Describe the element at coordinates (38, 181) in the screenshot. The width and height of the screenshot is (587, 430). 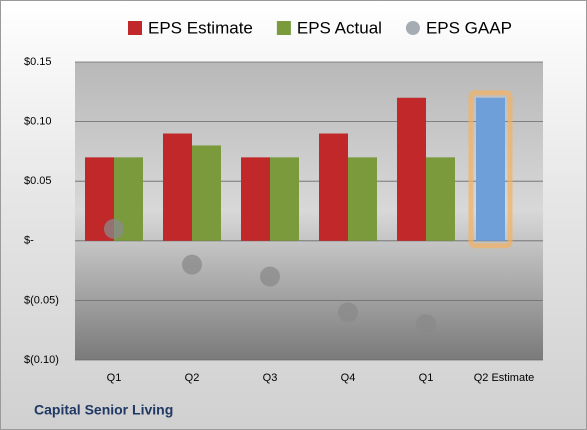
I see `y-tick-label: $0.05` at that location.